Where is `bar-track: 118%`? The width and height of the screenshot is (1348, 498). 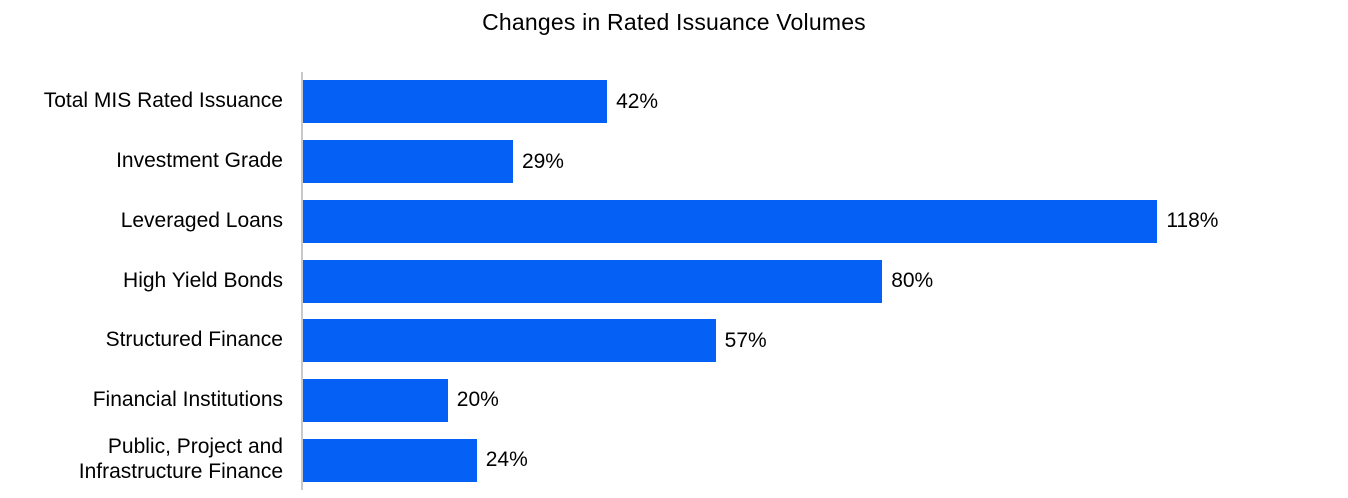 bar-track: 118% is located at coordinates (824, 221).